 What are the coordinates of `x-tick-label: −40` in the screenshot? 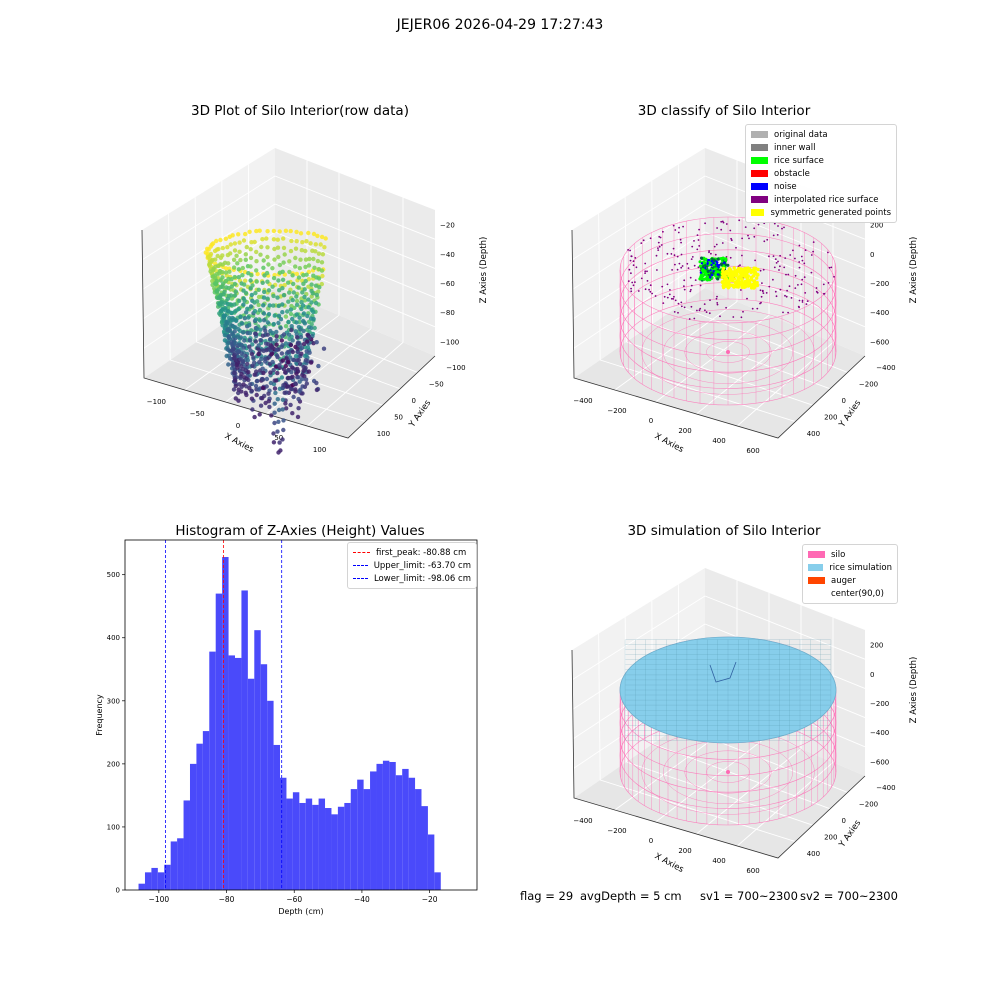 It's located at (362, 899).